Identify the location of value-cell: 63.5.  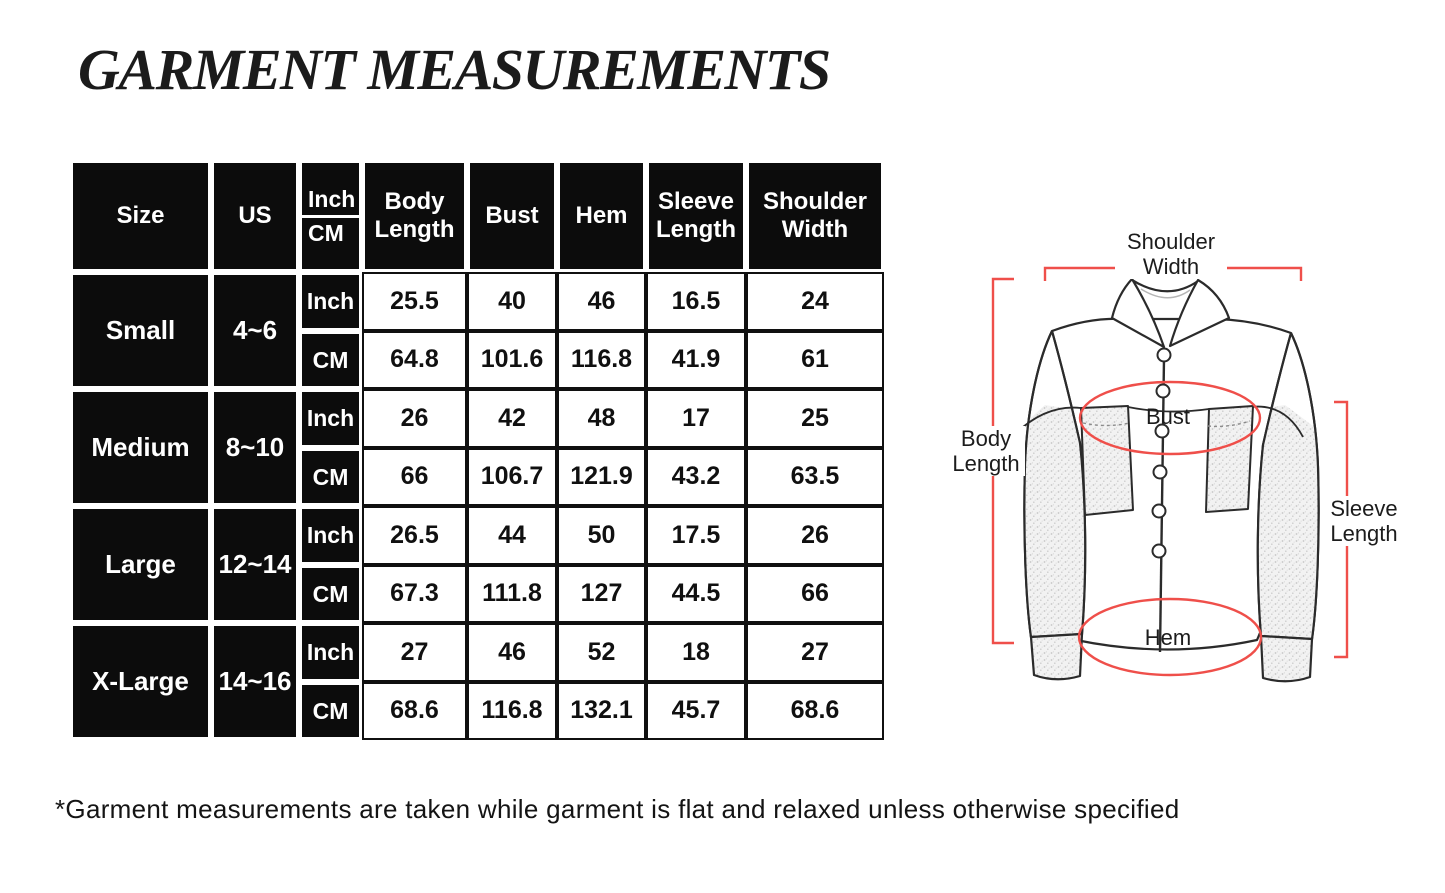
(815, 476).